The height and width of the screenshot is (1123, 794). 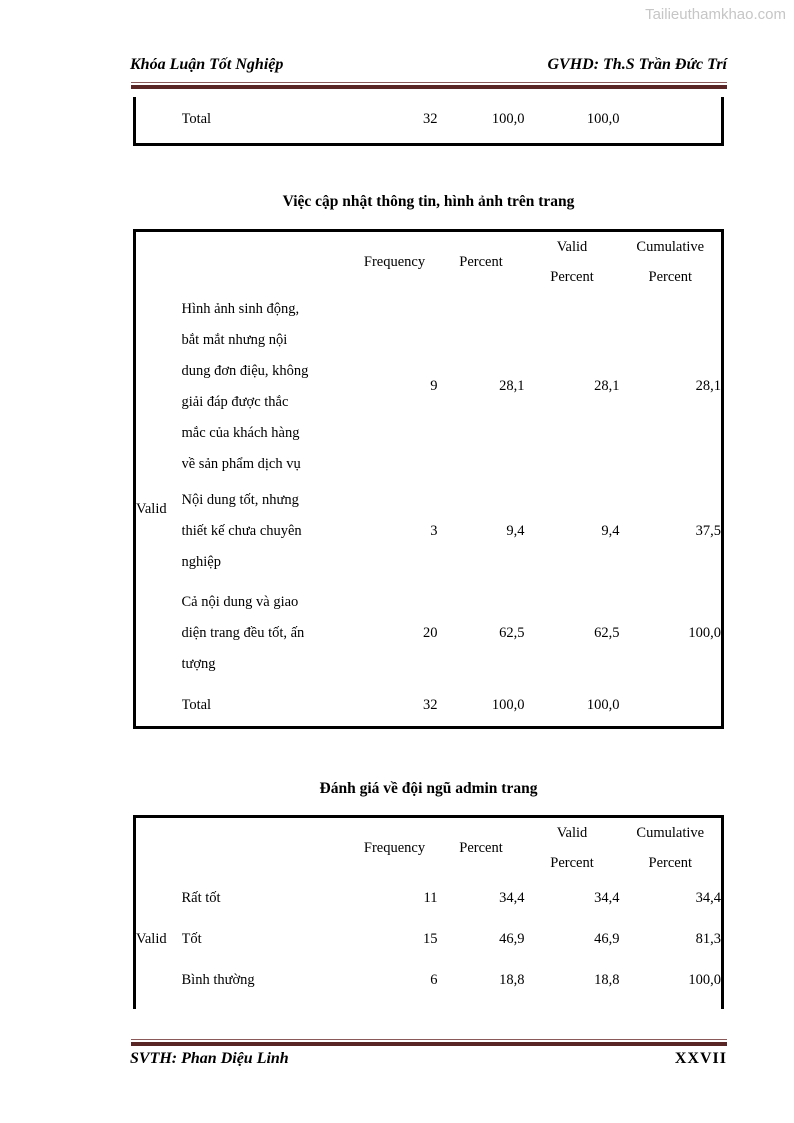 I want to click on valid-group-bottom-border, so click(x=158, y=1005).